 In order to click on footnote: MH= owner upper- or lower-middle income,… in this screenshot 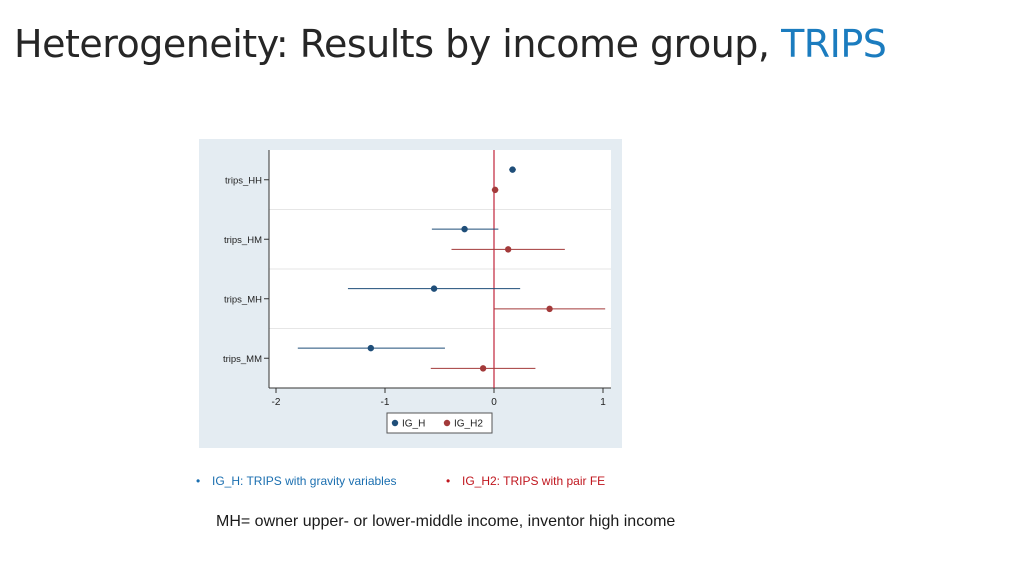, I will do `click(446, 521)`.